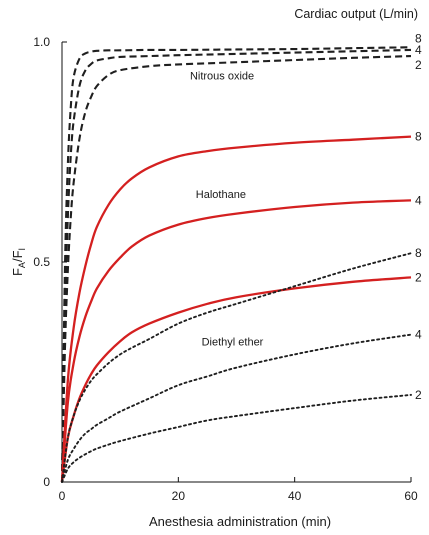 The height and width of the screenshot is (535, 429). Describe the element at coordinates (418, 65) in the screenshot. I see `nitrous-oxide-end-label-2: 2` at that location.